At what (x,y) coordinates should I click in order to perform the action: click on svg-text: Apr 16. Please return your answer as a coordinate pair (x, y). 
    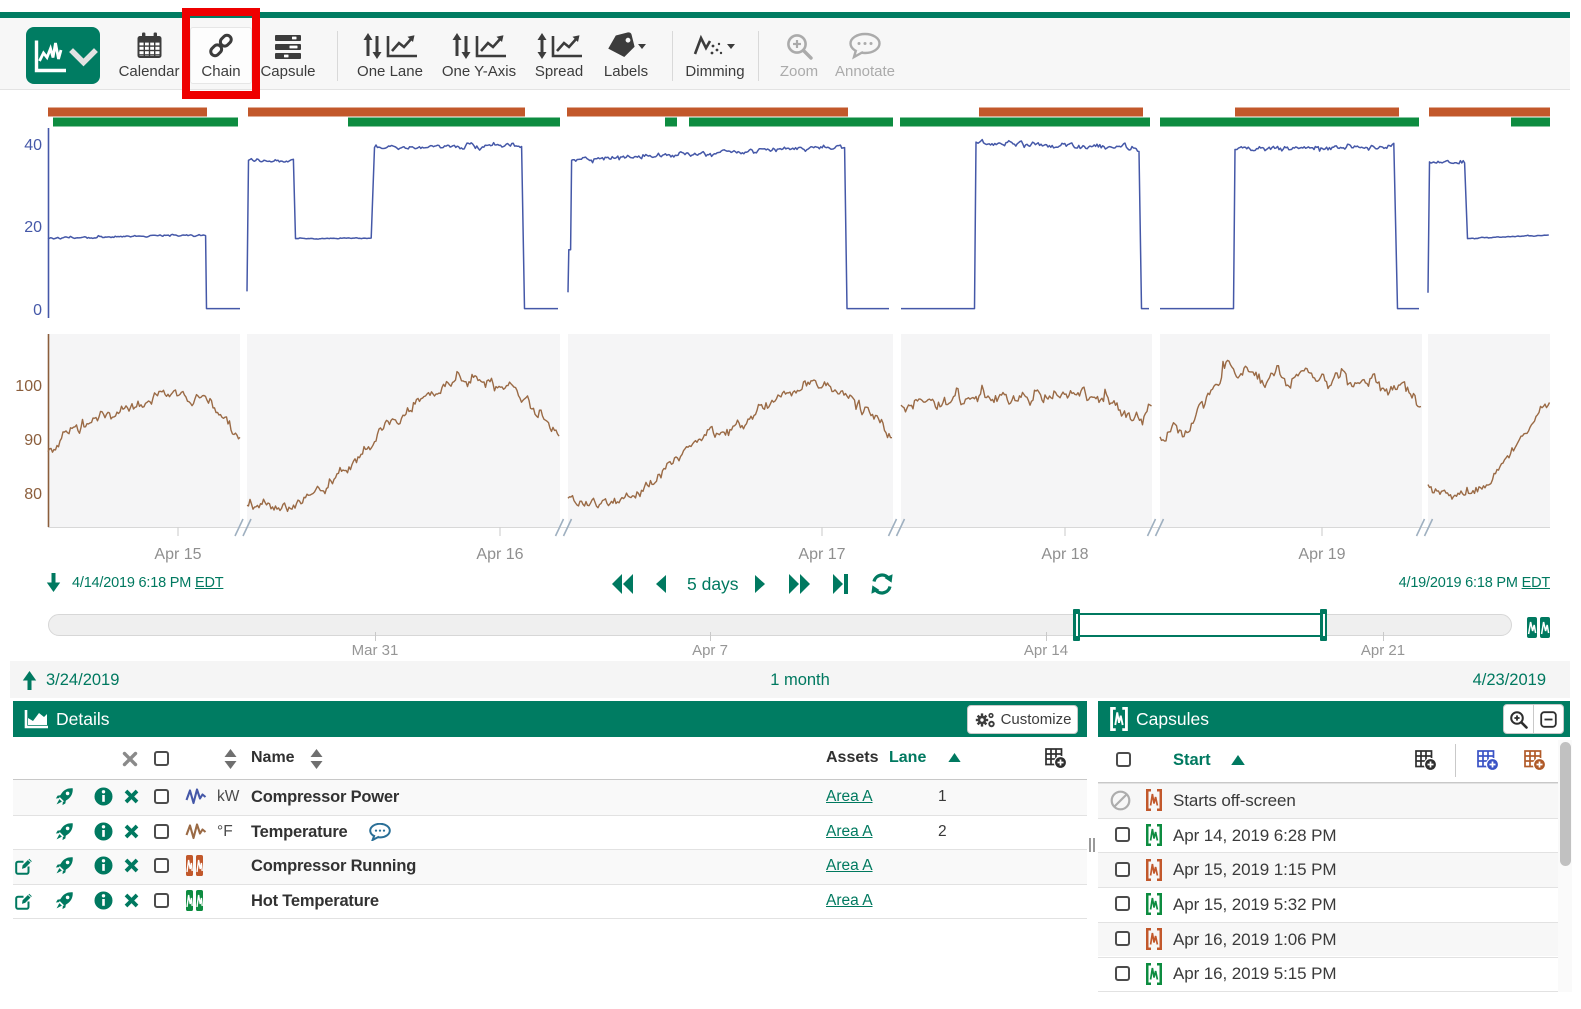
    Looking at the image, I should click on (499, 554).